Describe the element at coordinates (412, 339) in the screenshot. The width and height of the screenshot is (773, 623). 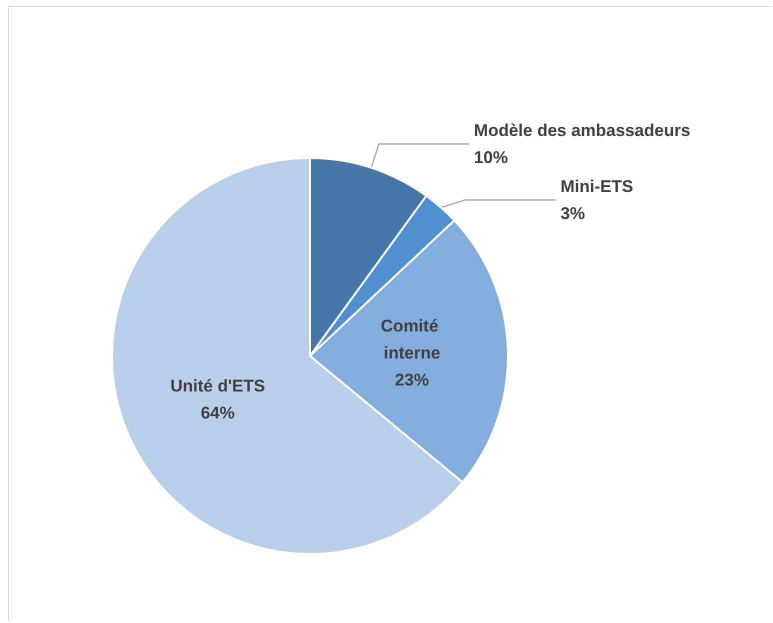
I see `slice-label: Comité interne` at that location.